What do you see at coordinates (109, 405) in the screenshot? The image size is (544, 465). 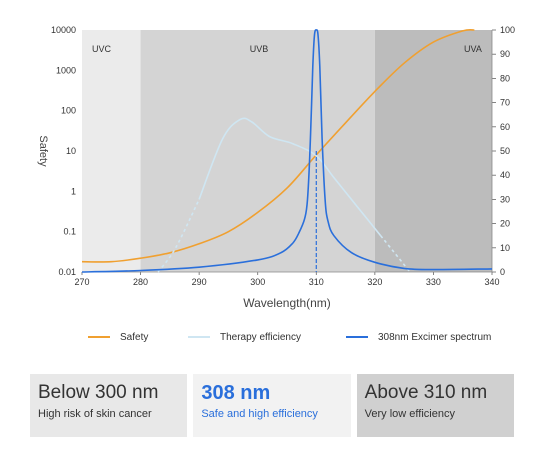 I see `card-below-300: Below 300 nm High risk of skin cancer` at bounding box center [109, 405].